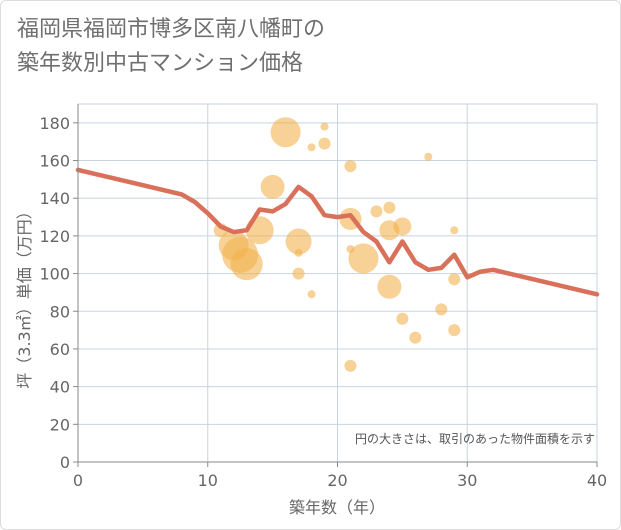 The width and height of the screenshot is (621, 530). What do you see at coordinates (60, 424) in the screenshot?
I see `y-tick-label: 20` at bounding box center [60, 424].